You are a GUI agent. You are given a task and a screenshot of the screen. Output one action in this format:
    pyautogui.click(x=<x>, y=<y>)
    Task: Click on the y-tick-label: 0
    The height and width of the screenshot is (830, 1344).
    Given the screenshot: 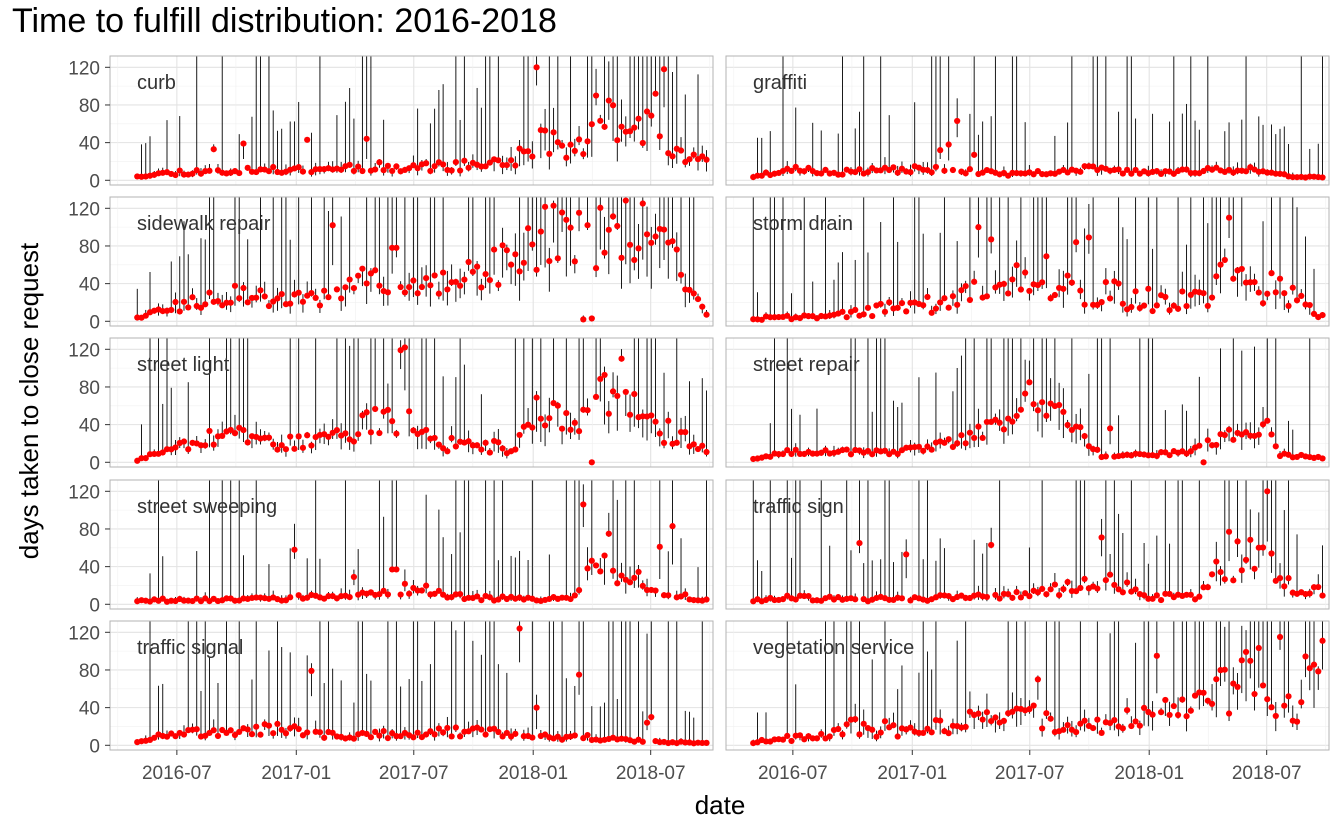 What is the action you would take?
    pyautogui.click(x=94, y=463)
    